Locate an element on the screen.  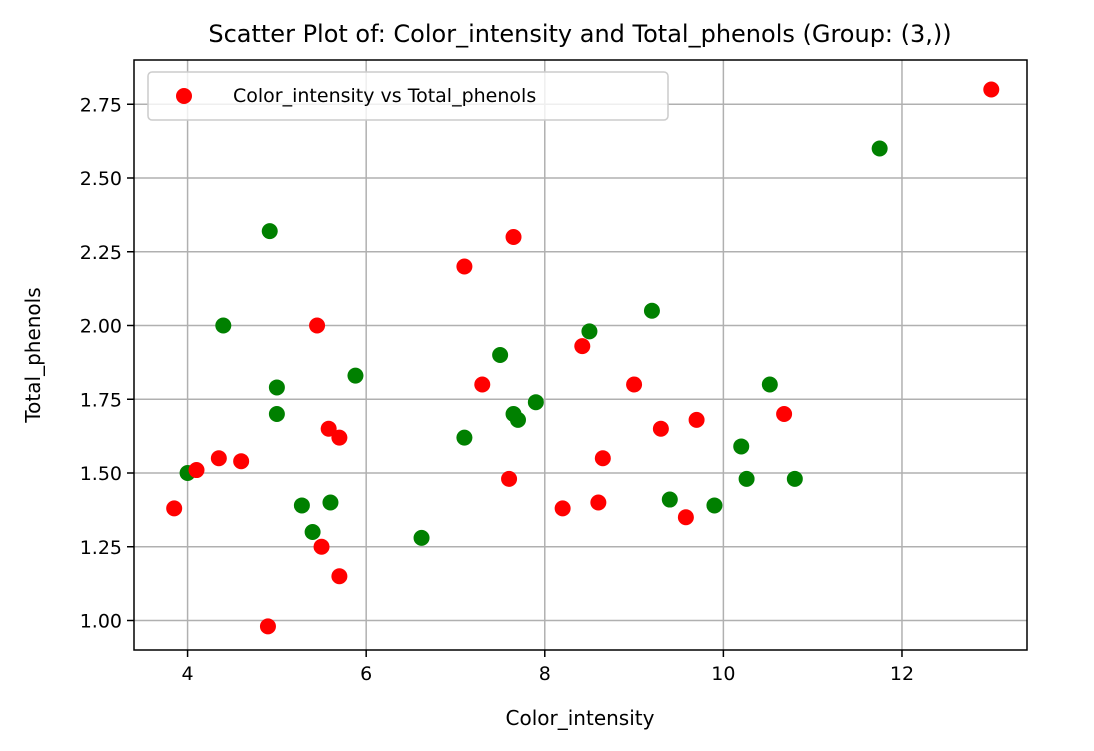
x-tick-label: 12 is located at coordinates (902, 674).